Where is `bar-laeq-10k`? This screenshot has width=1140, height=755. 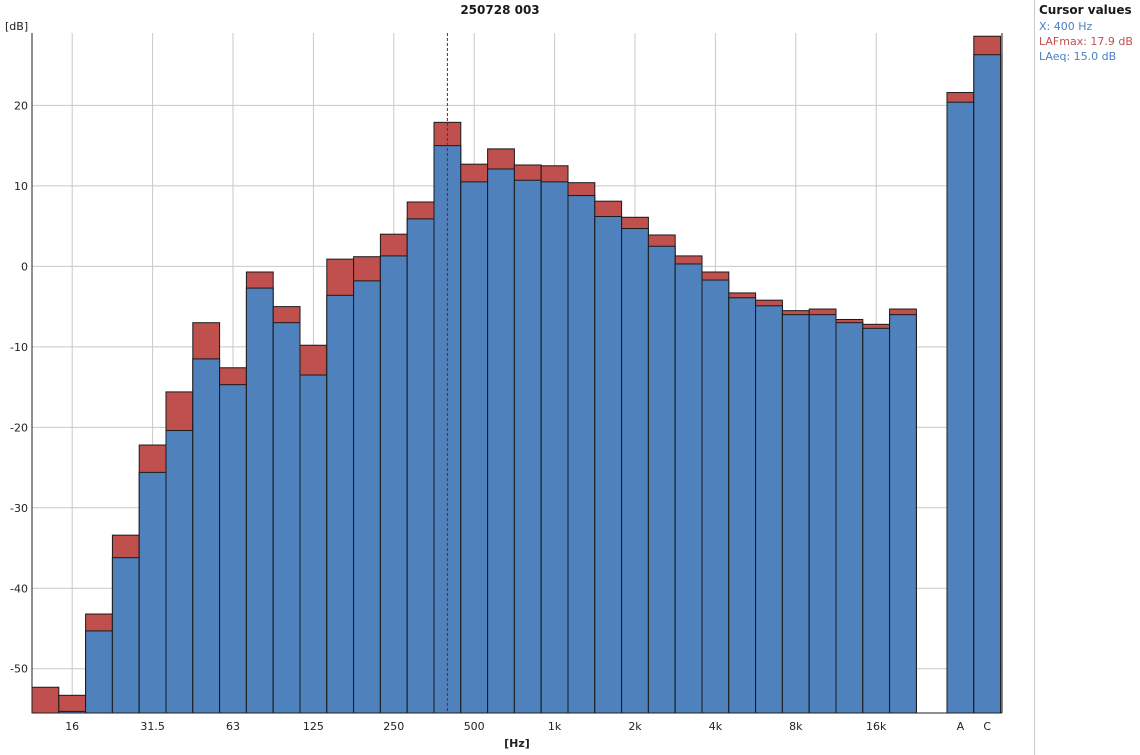 bar-laeq-10k is located at coordinates (822, 514).